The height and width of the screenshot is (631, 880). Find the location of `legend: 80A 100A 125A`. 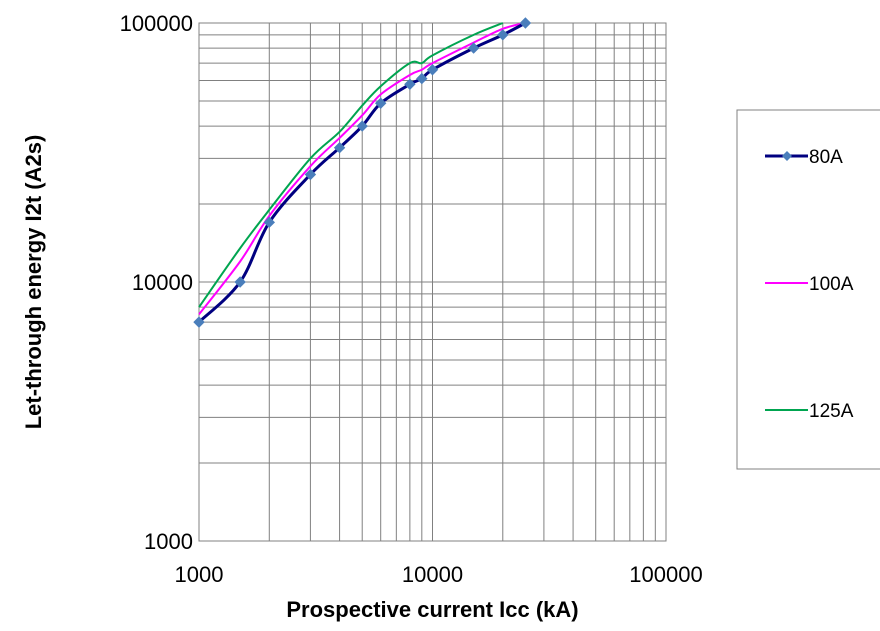

legend: 80A 100A 125A is located at coordinates (809, 284).